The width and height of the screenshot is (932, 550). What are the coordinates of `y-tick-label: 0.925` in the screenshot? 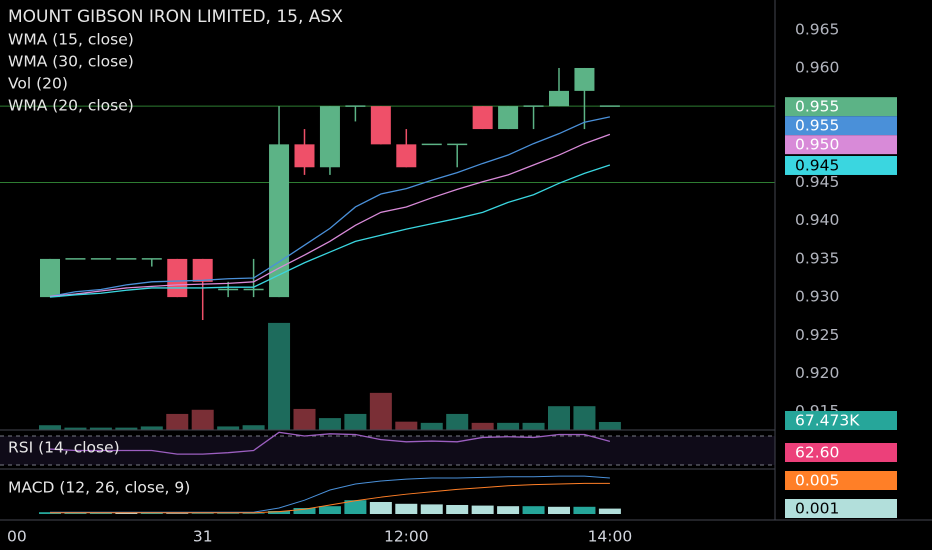 It's located at (817, 335).